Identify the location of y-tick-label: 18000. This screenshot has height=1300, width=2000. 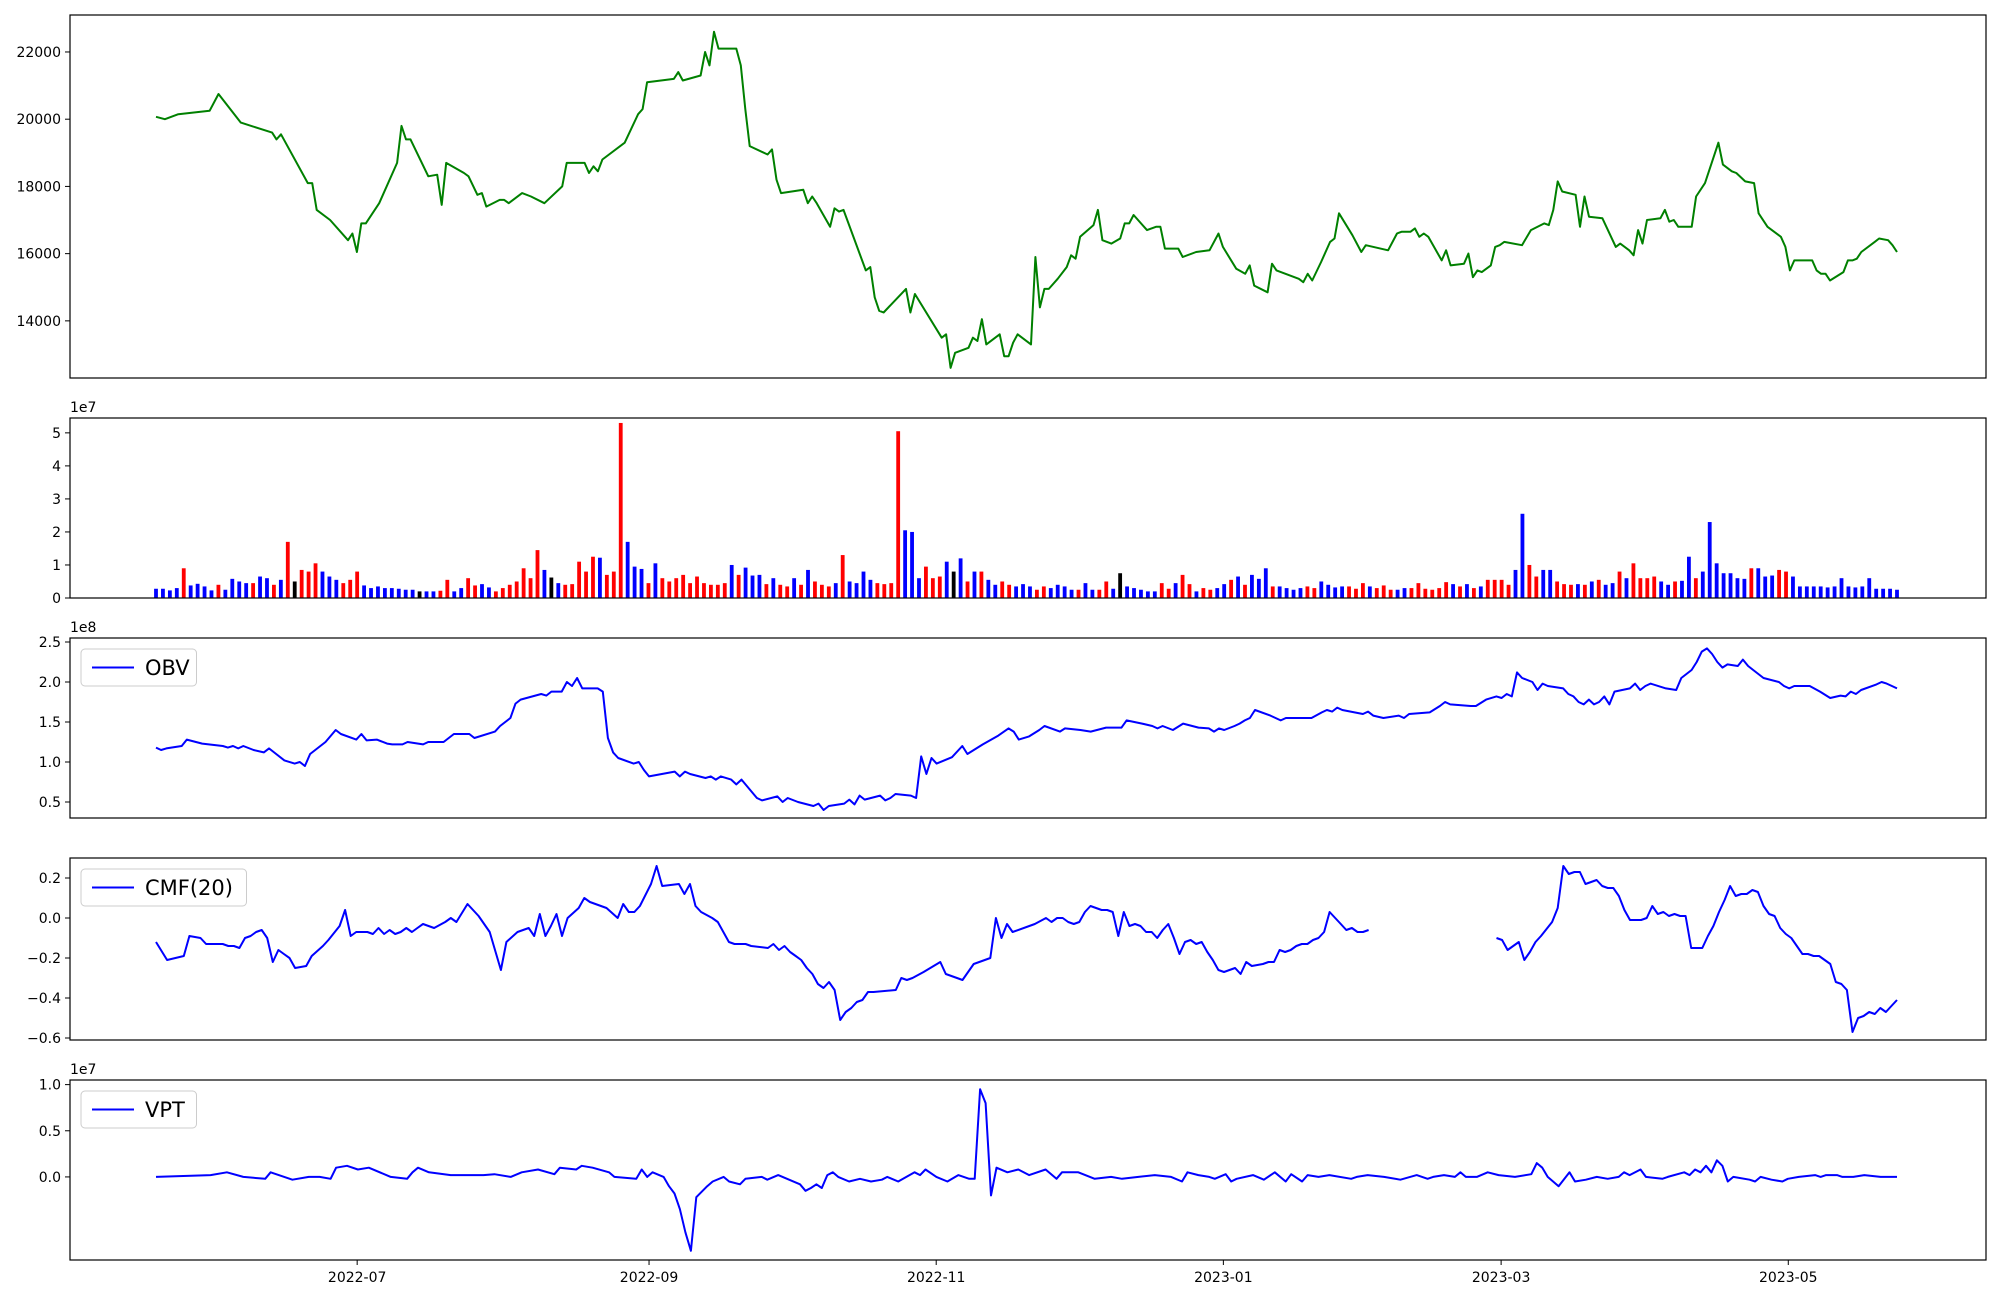
(38, 187).